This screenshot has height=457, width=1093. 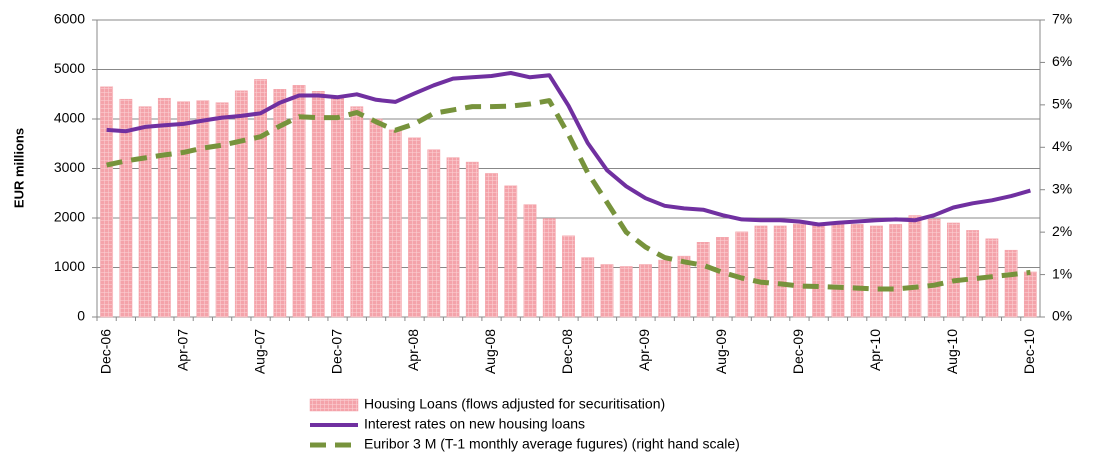 I want to click on y2-tick-label: 4%, so click(x=1062, y=146).